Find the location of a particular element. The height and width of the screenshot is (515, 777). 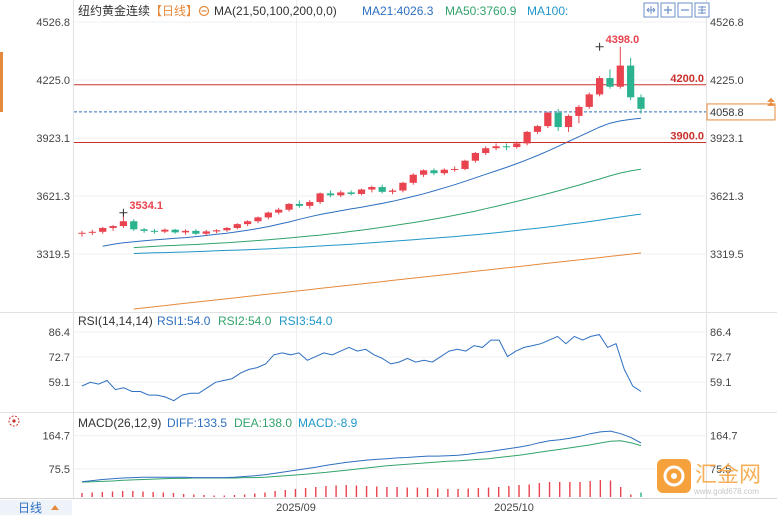

rsi-tick-right: 72.7 is located at coordinates (720, 358).